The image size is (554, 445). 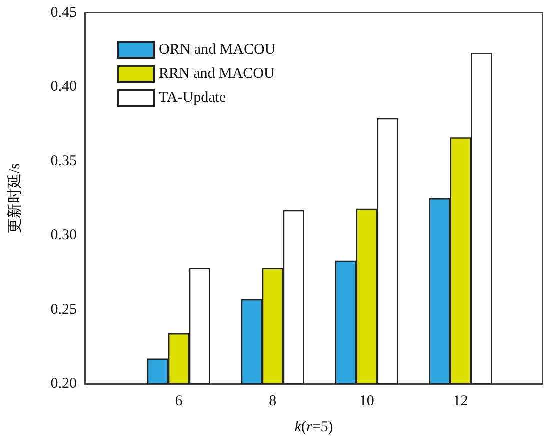 What do you see at coordinates (63, 384) in the screenshot?
I see `y-tick-label: 0.20` at bounding box center [63, 384].